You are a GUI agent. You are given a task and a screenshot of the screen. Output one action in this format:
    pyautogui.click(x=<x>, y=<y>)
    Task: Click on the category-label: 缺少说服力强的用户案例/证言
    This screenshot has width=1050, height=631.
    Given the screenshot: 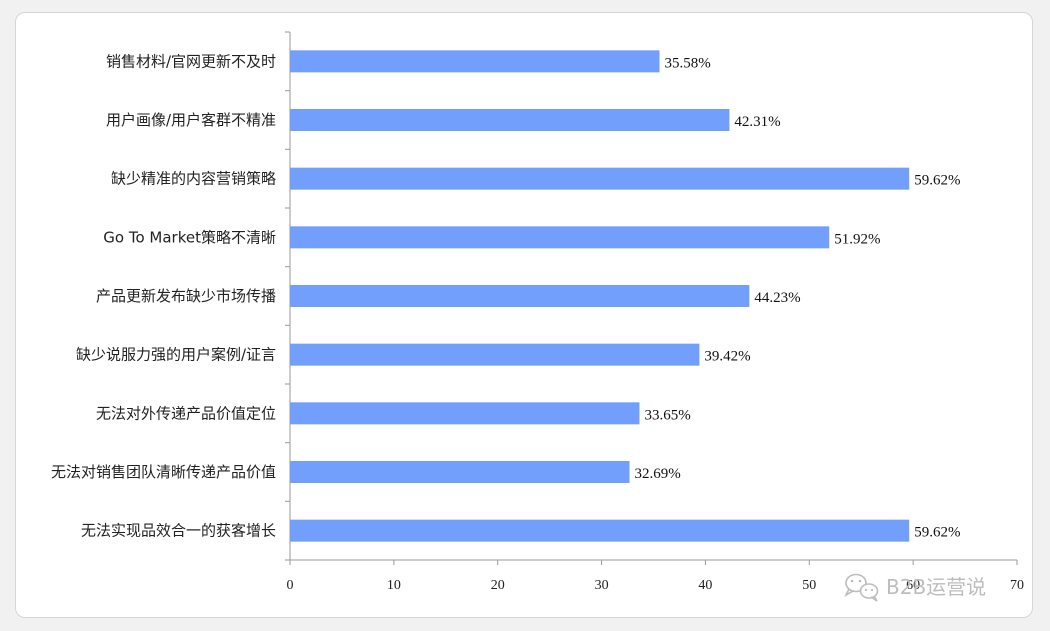 What is the action you would take?
    pyautogui.click(x=176, y=355)
    